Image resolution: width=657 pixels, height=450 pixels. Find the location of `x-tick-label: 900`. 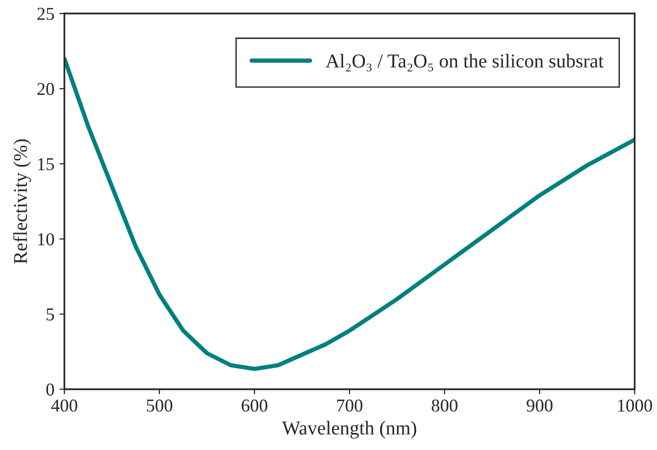

x-tick-label: 900 is located at coordinates (539, 405).